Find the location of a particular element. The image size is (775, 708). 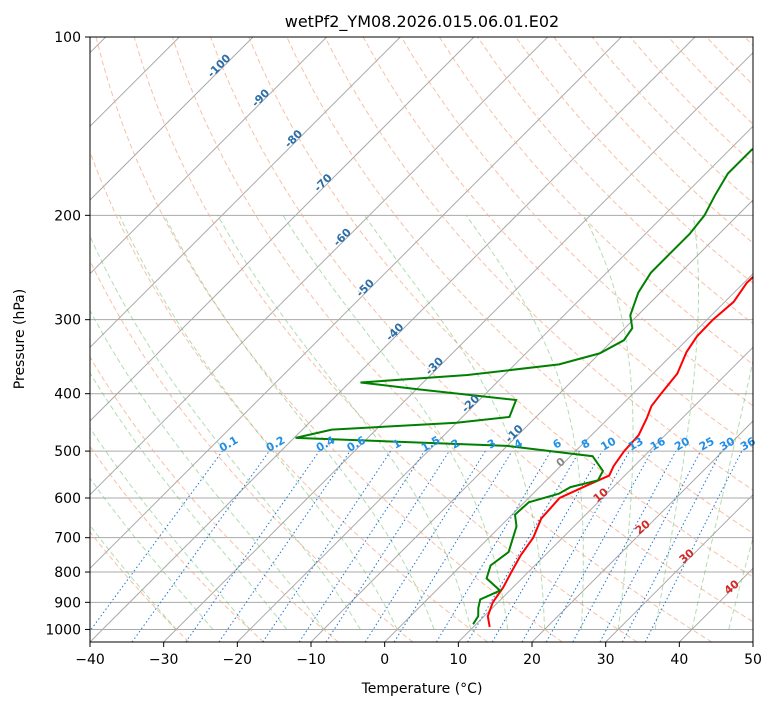

y-tick-label: 600 is located at coordinates (67, 499).